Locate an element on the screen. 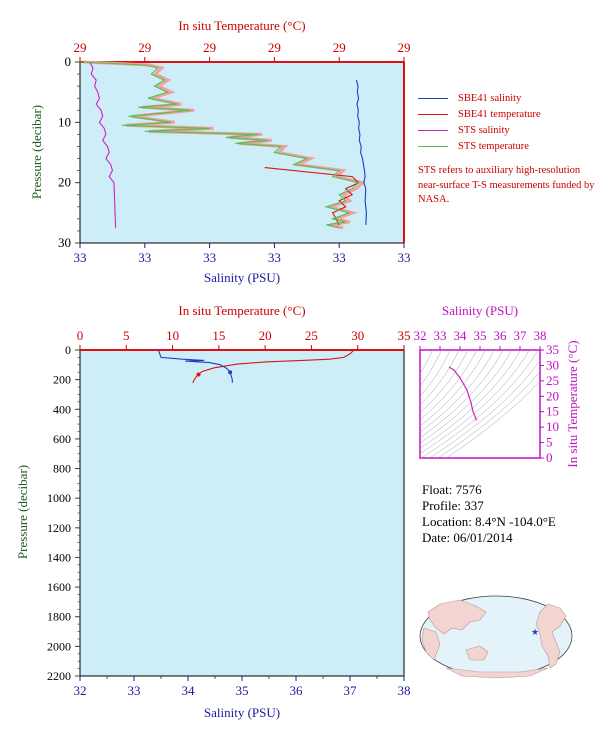 This screenshot has width=601, height=736. ts-salinity-tick-label: 37 is located at coordinates (521, 335).